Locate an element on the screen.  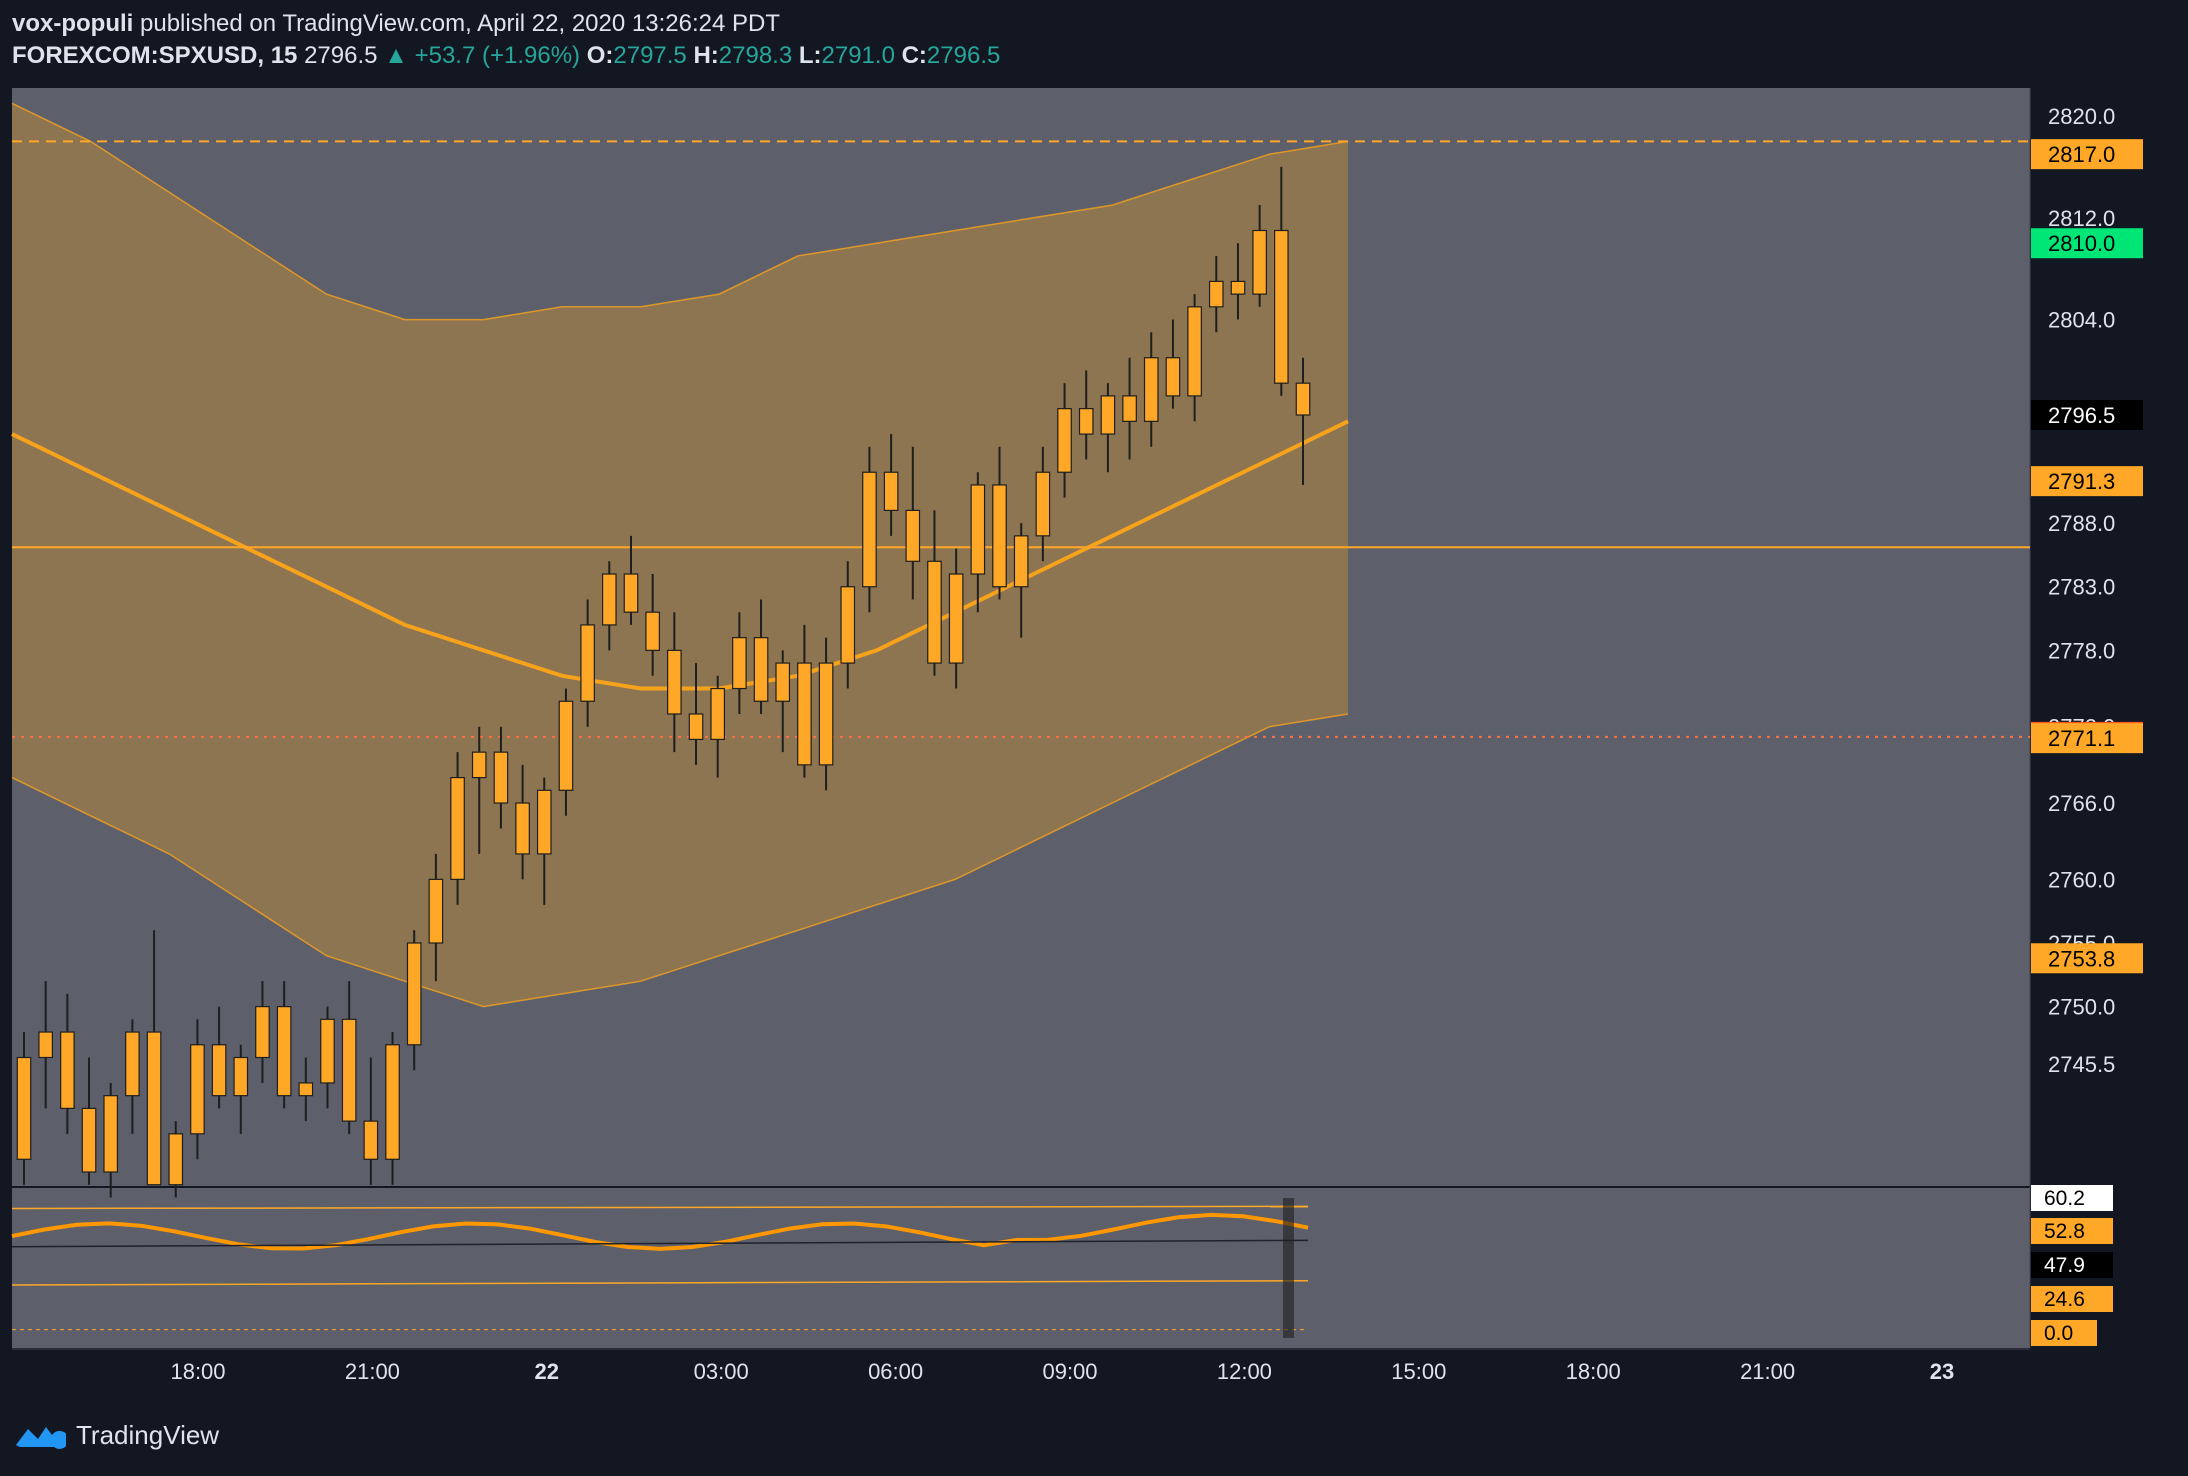
author-name: vox-populi is located at coordinates (73, 23).